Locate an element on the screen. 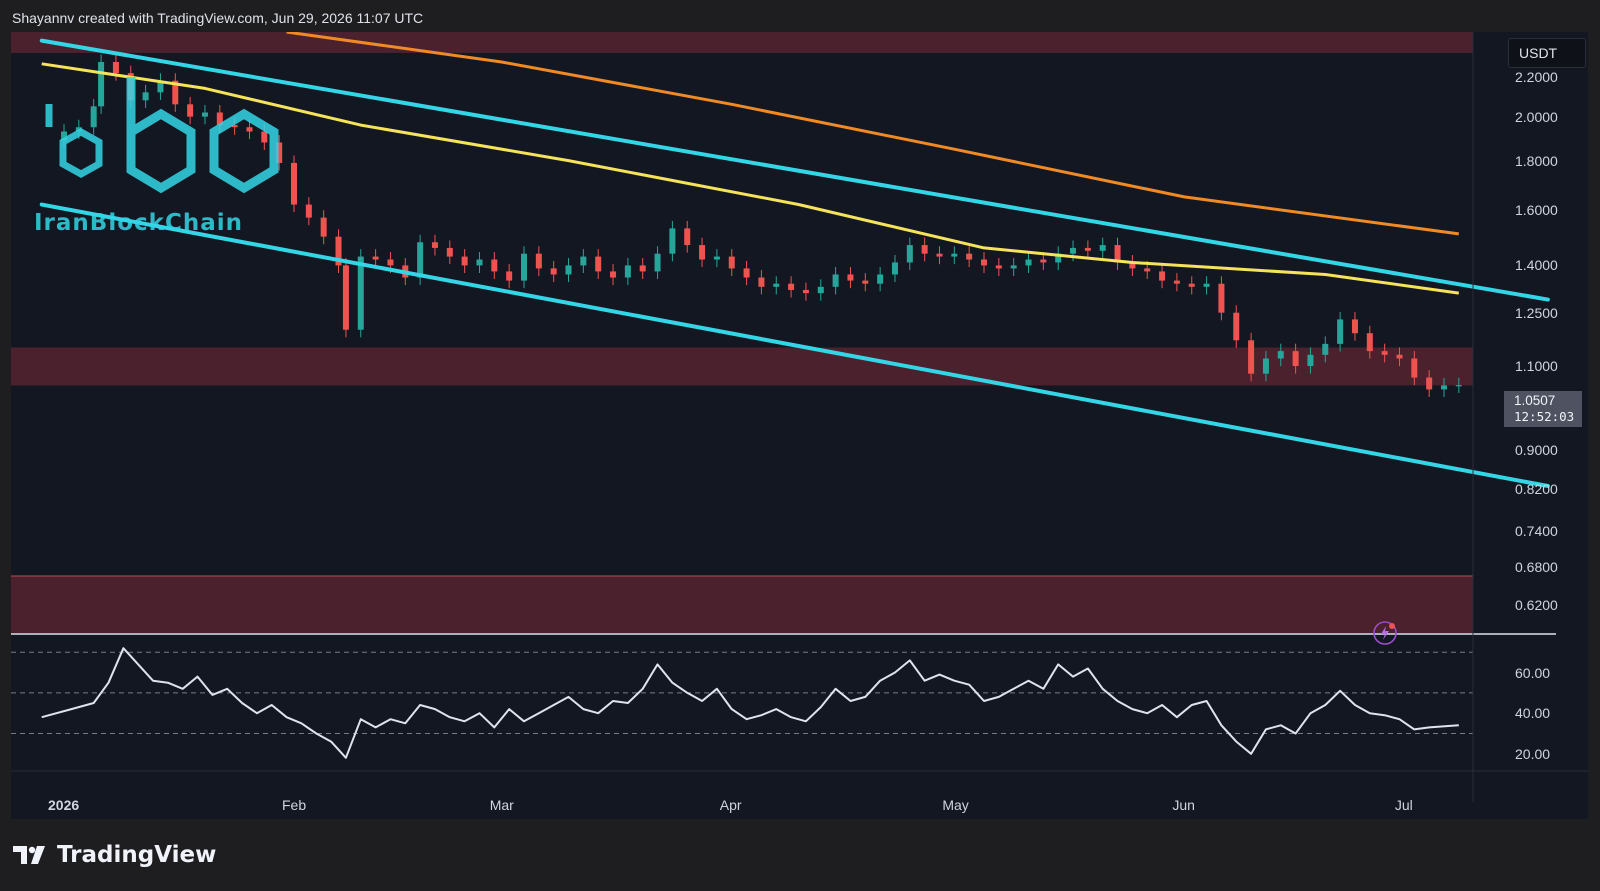  watermark-brand: IranBlockChain is located at coordinates (138, 223).